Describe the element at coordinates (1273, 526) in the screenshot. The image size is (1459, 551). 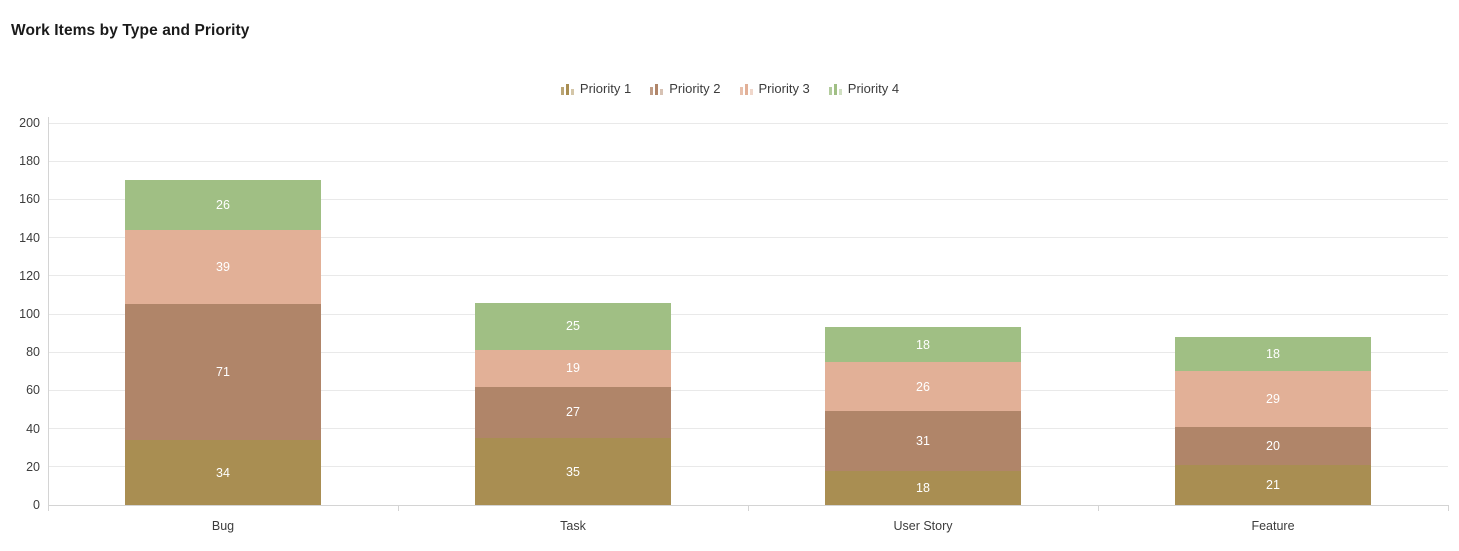
I see `x-axis-label: Feature` at that location.